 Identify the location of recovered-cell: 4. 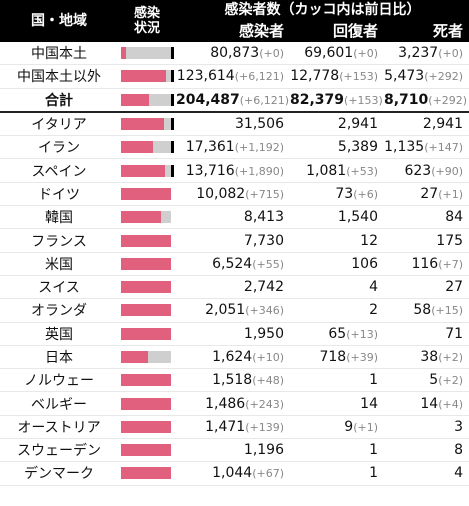
(337, 287).